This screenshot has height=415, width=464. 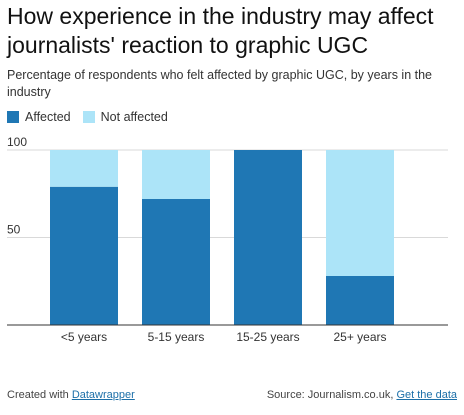 What do you see at coordinates (359, 337) in the screenshot?
I see `x-tick-label-3: 25+ years` at bounding box center [359, 337].